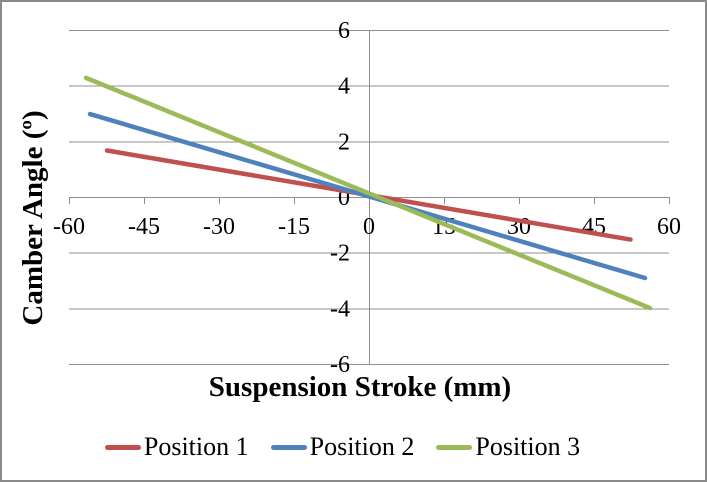 This screenshot has height=482, width=707. I want to click on x-tick-label-60: 60, so click(669, 227).